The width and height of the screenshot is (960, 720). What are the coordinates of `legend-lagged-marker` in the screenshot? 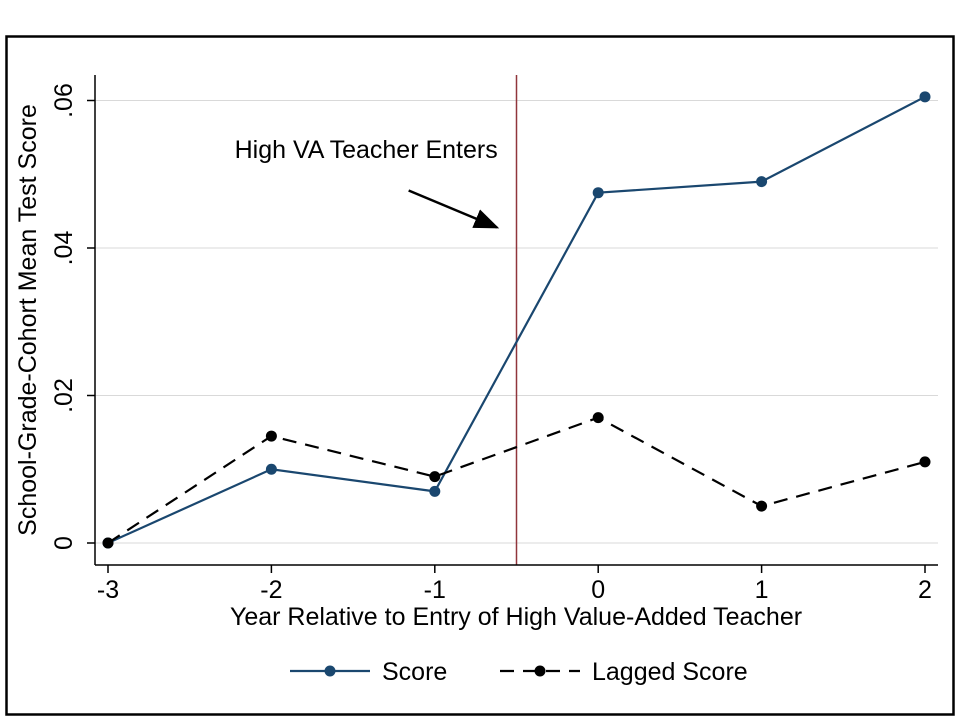 It's located at (540, 671).